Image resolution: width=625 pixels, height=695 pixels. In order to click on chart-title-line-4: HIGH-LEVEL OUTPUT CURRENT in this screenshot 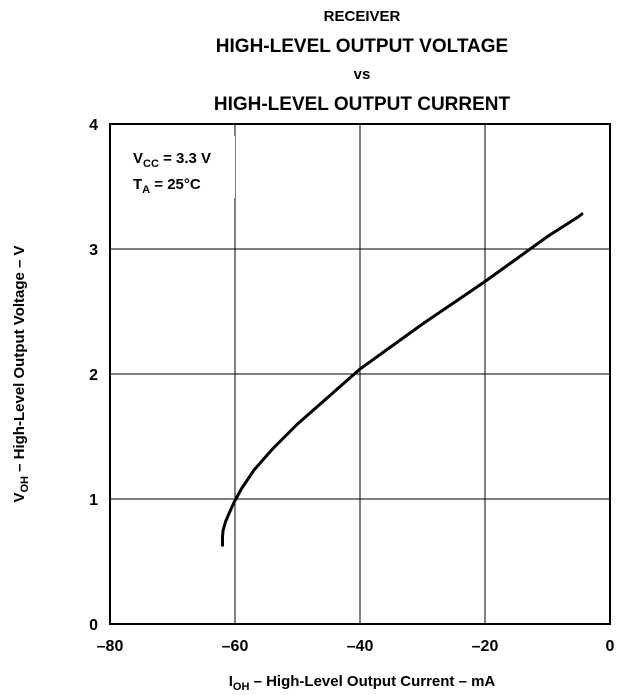, I will do `click(362, 104)`.